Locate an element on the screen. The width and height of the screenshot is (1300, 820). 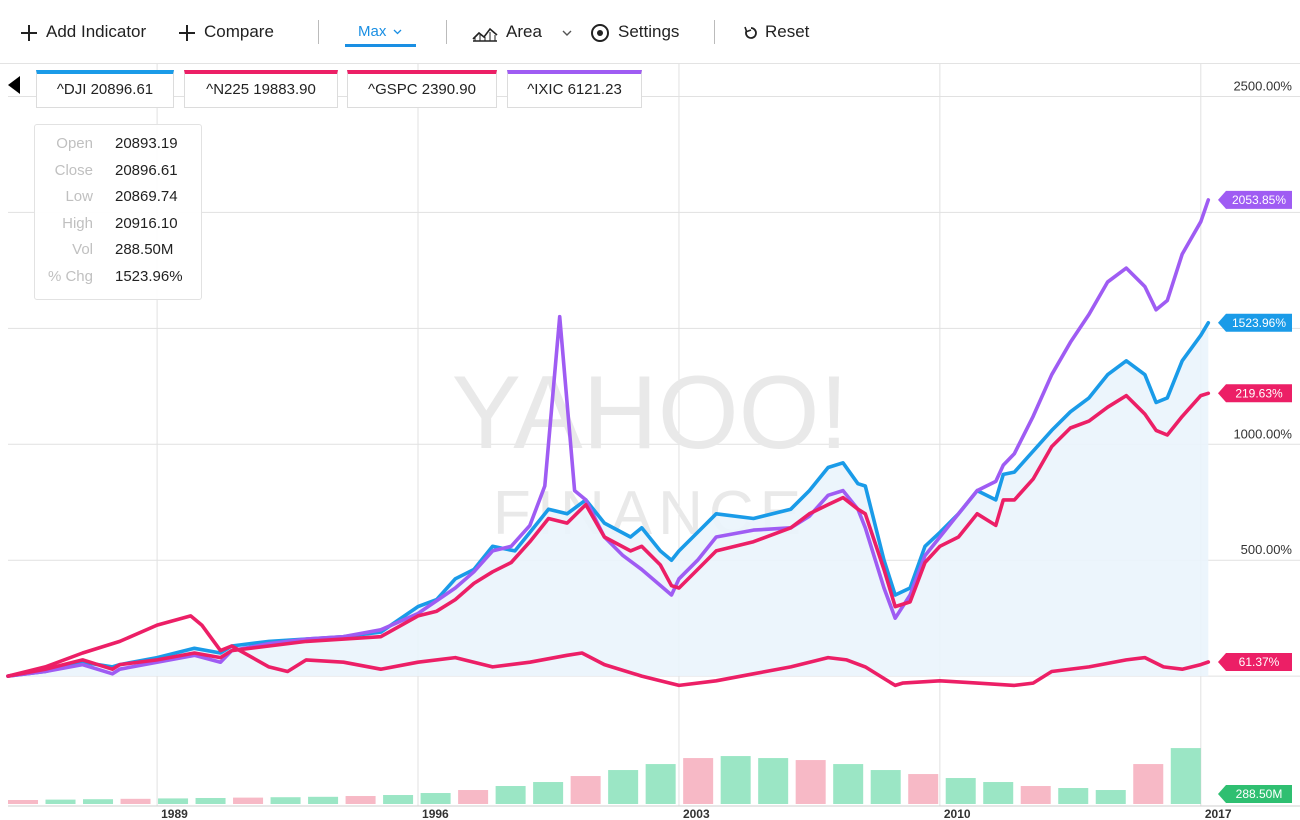
ohlc-vol-value: 288.50M is located at coordinates (144, 249).